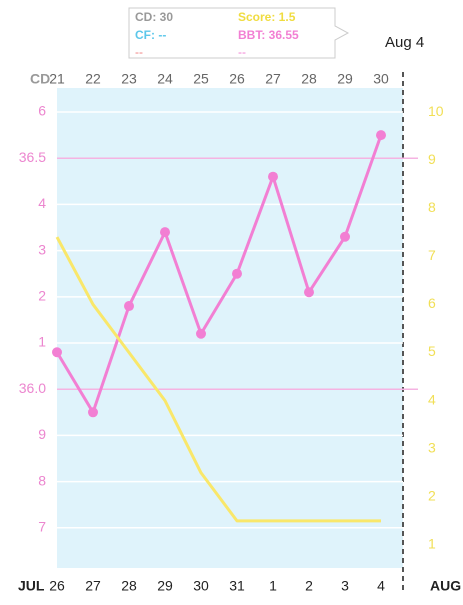 The height and width of the screenshot is (605, 463). Describe the element at coordinates (432, 351) in the screenshot. I see `y2-tick-label: 5` at that location.